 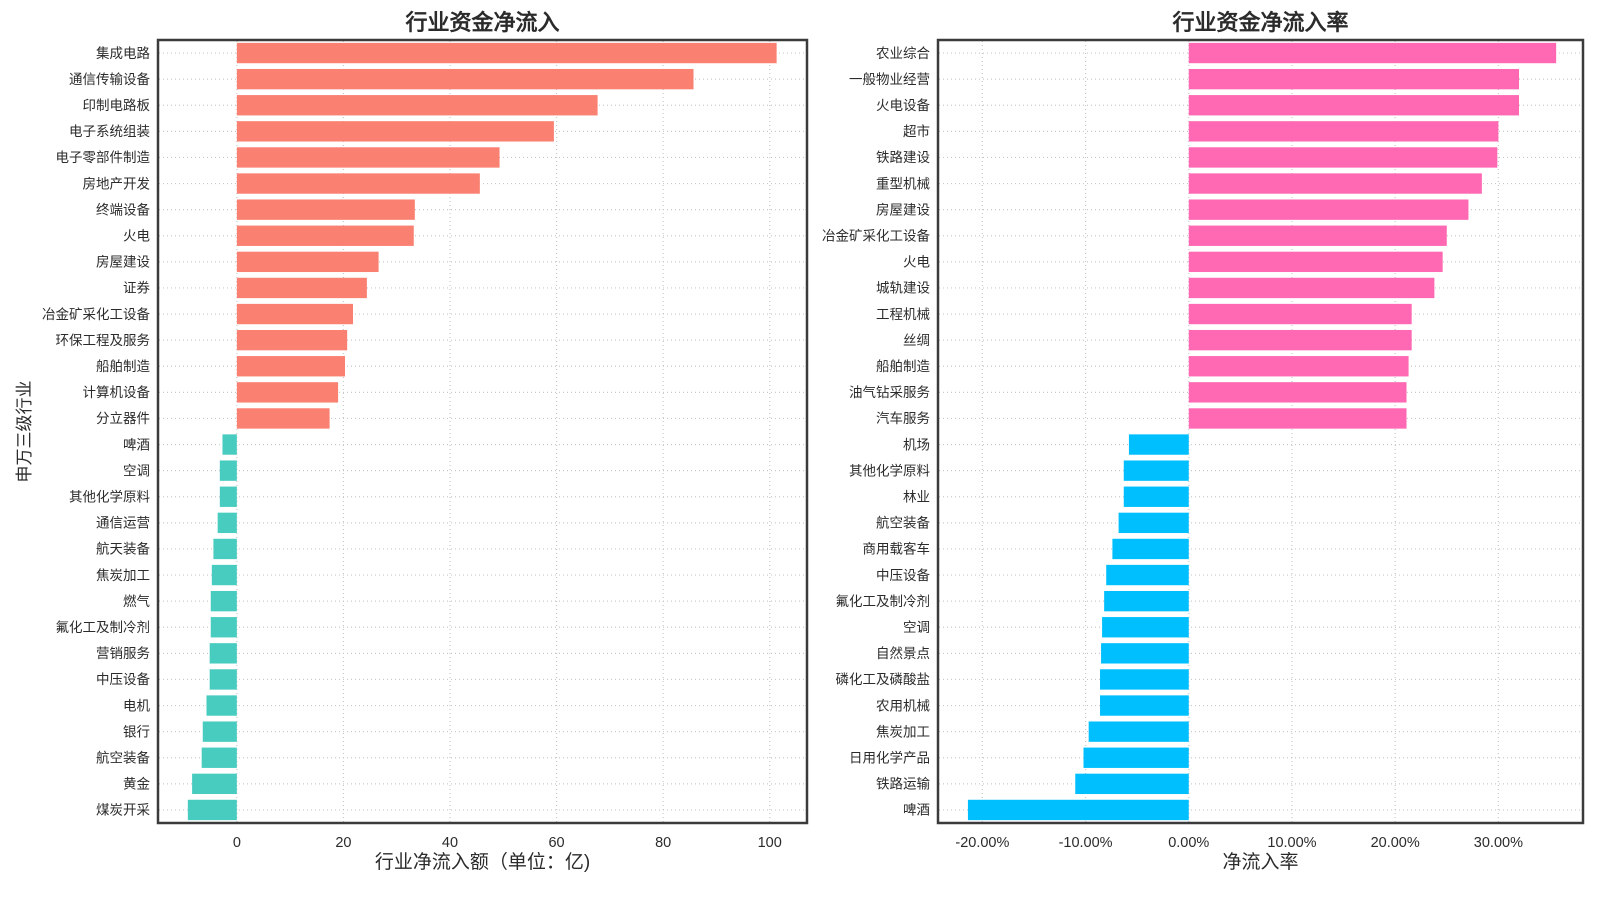 I want to click on y-tick-label: 农业综合, so click(x=903, y=53).